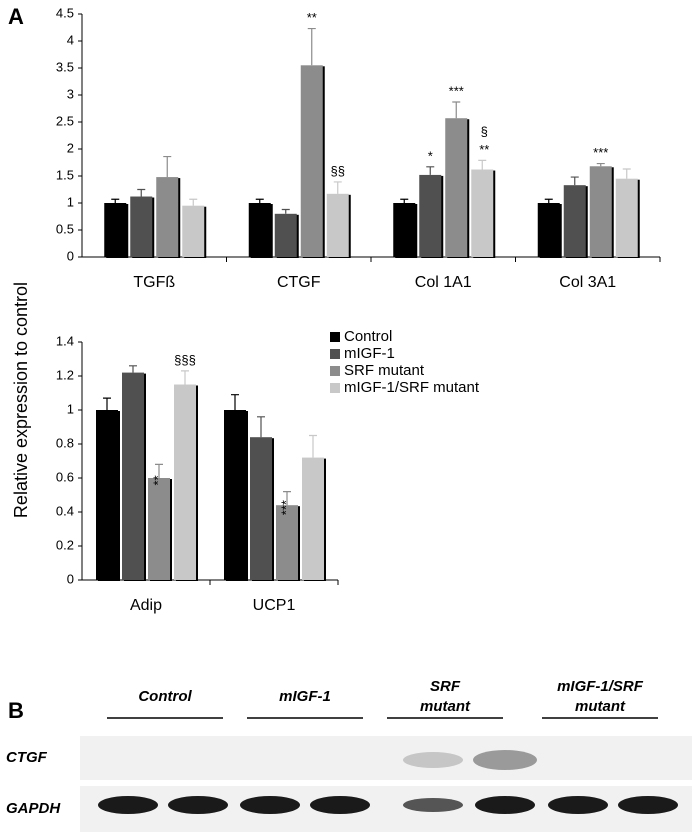 This screenshot has height=840, width=692. I want to click on y-tick-label: 0.4, so click(65, 510).